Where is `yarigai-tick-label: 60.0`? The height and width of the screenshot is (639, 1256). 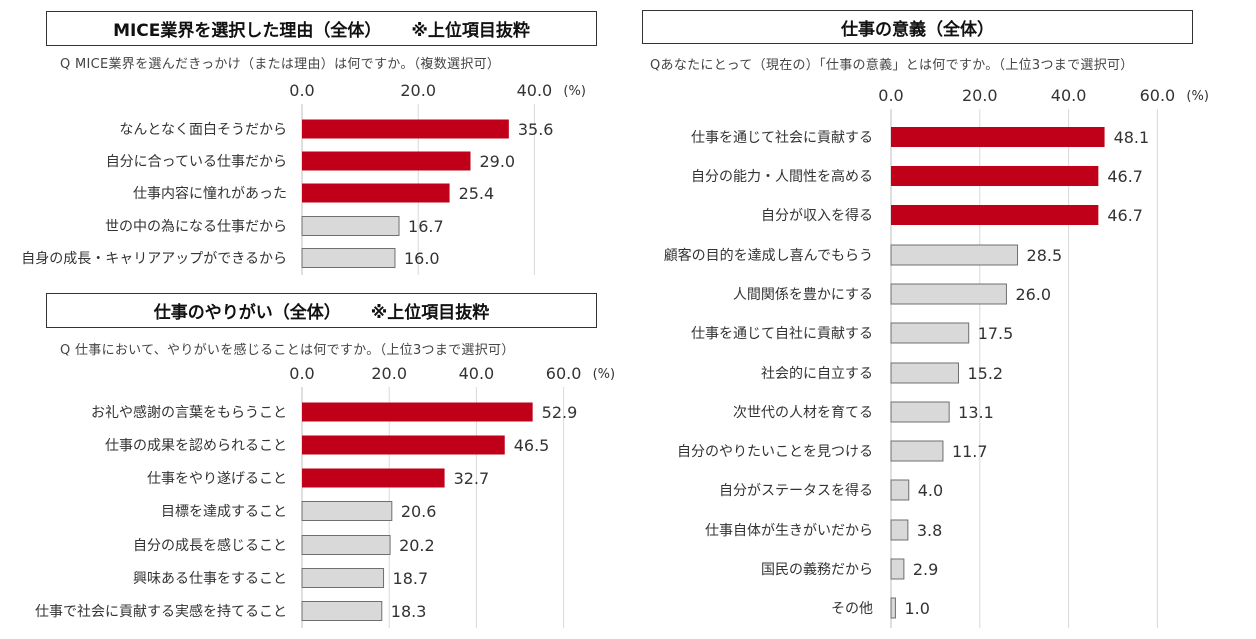 yarigai-tick-label: 60.0 is located at coordinates (564, 373).